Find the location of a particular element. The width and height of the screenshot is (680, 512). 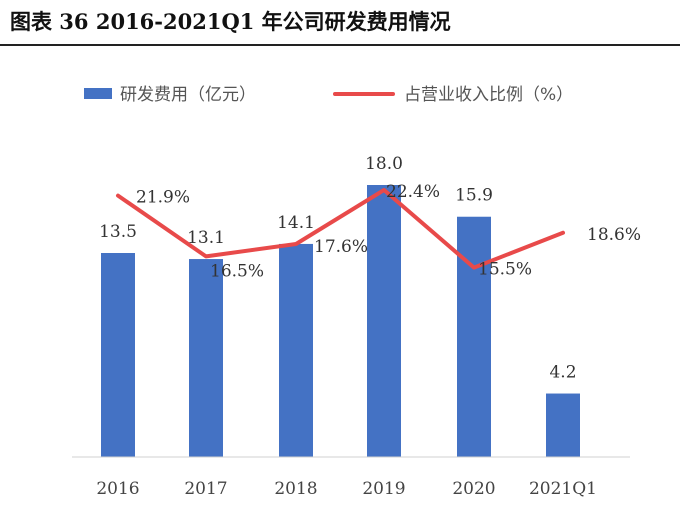

legend-line-label: 占营业收入比例（%） is located at coordinates (488, 95).